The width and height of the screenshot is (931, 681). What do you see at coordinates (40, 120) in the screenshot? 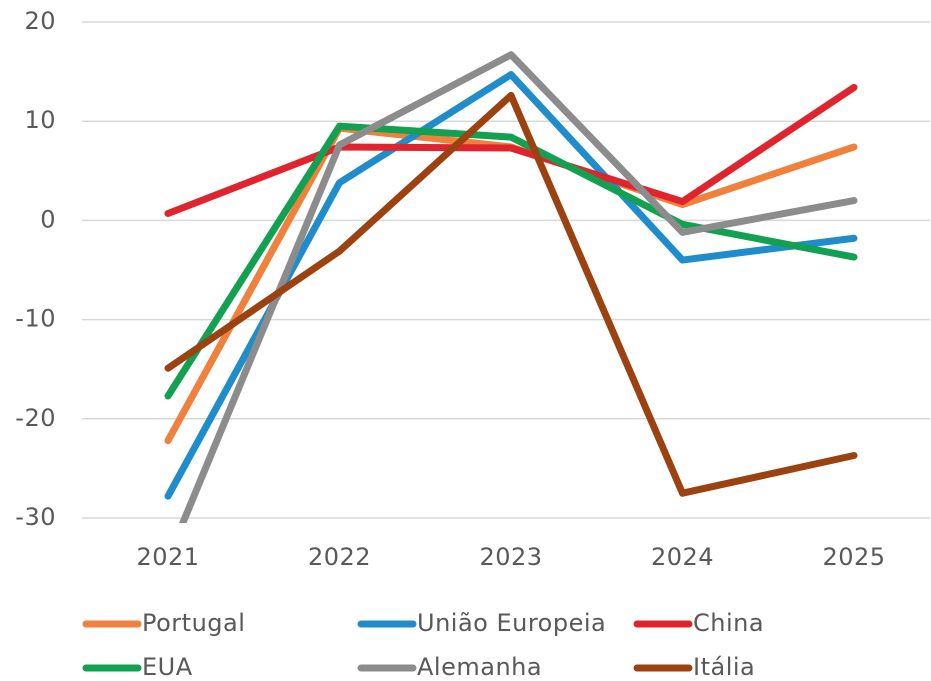
I see `y-tick-label: 10` at bounding box center [40, 120].